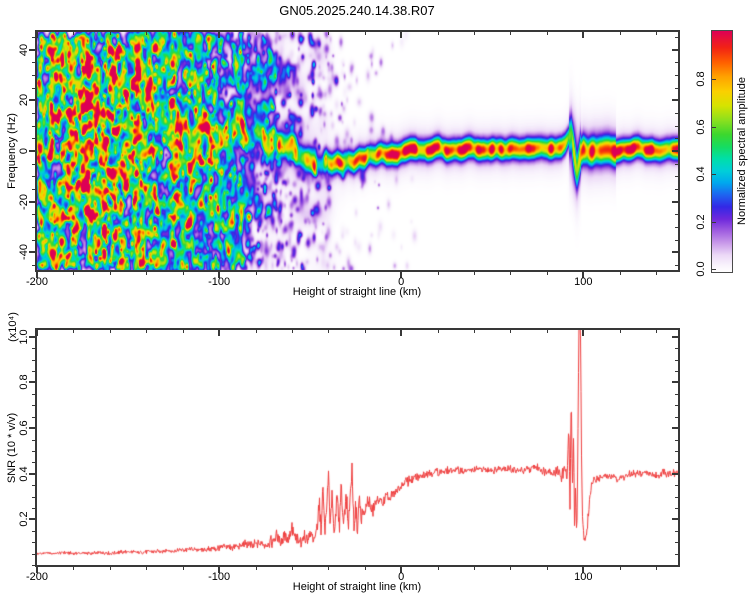 Image resolution: width=750 pixels, height=600 pixels. What do you see at coordinates (701, 127) in the screenshot?
I see `colorbar-tick-label: 0.6` at bounding box center [701, 127].